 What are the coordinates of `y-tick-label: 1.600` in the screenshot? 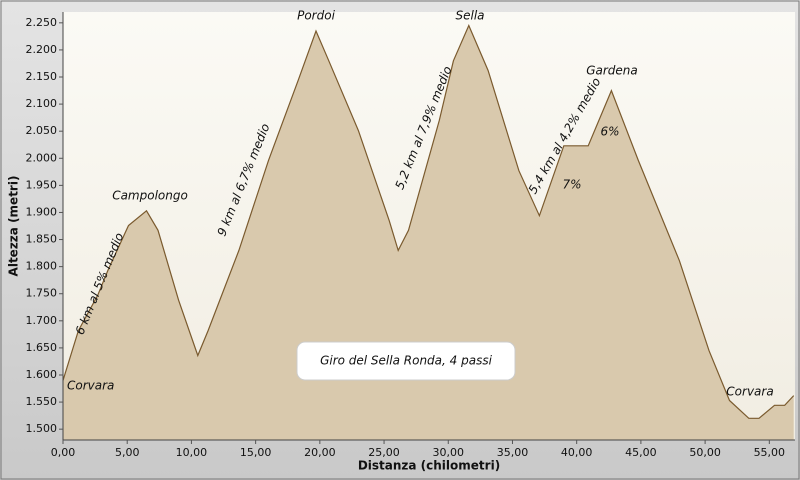 It's located at (42, 374).